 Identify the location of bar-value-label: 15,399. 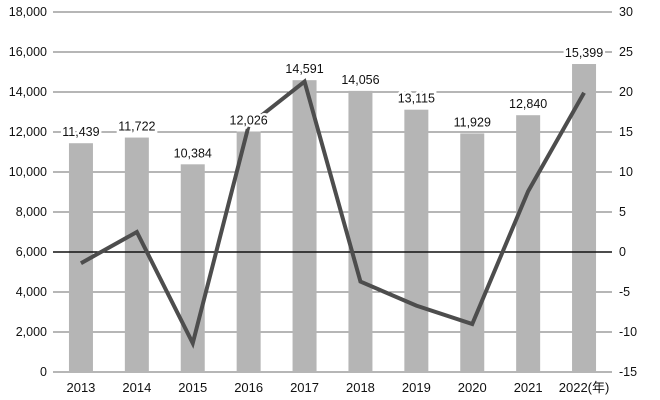
(584, 53).